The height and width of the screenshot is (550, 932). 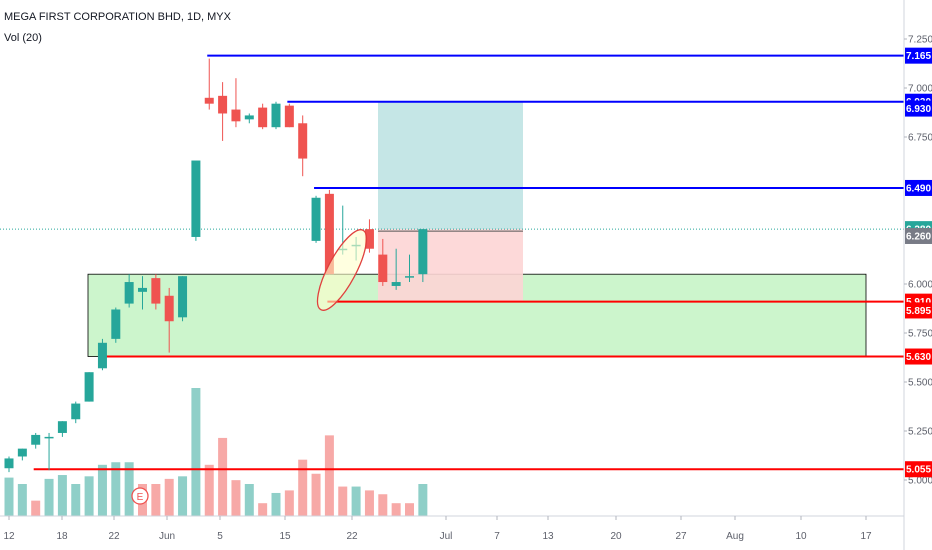 What do you see at coordinates (801, 536) in the screenshot?
I see `x-tick-label: 10` at bounding box center [801, 536].